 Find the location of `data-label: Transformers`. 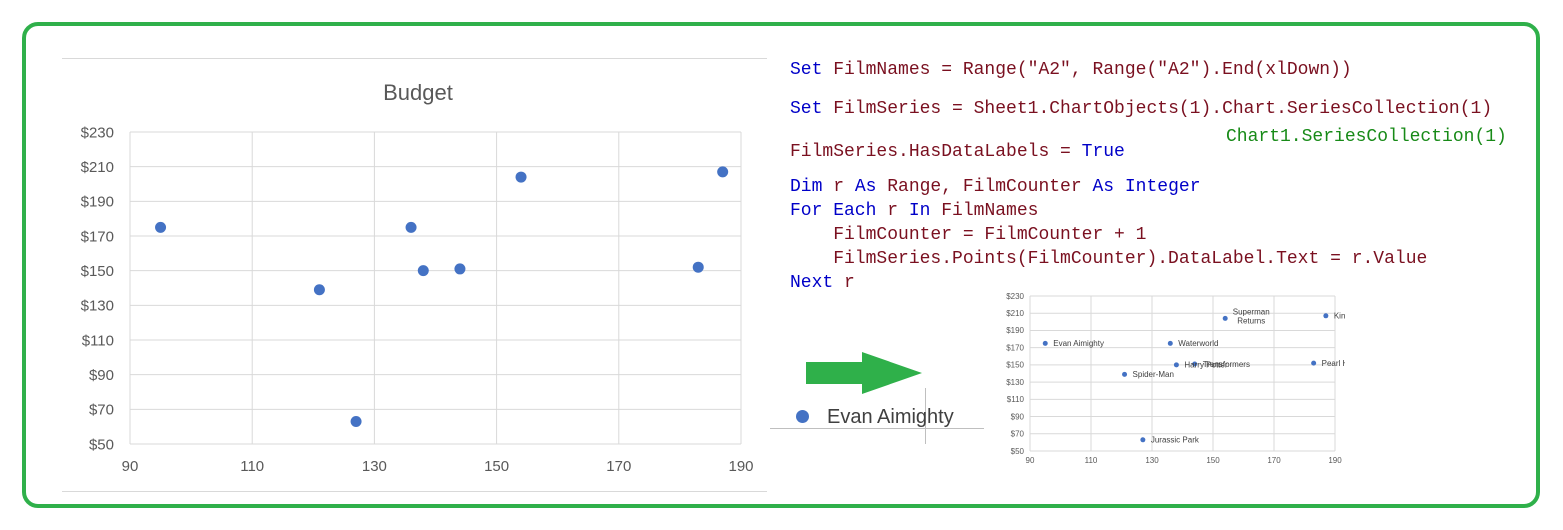

data-label: Transformers is located at coordinates (1226, 364).